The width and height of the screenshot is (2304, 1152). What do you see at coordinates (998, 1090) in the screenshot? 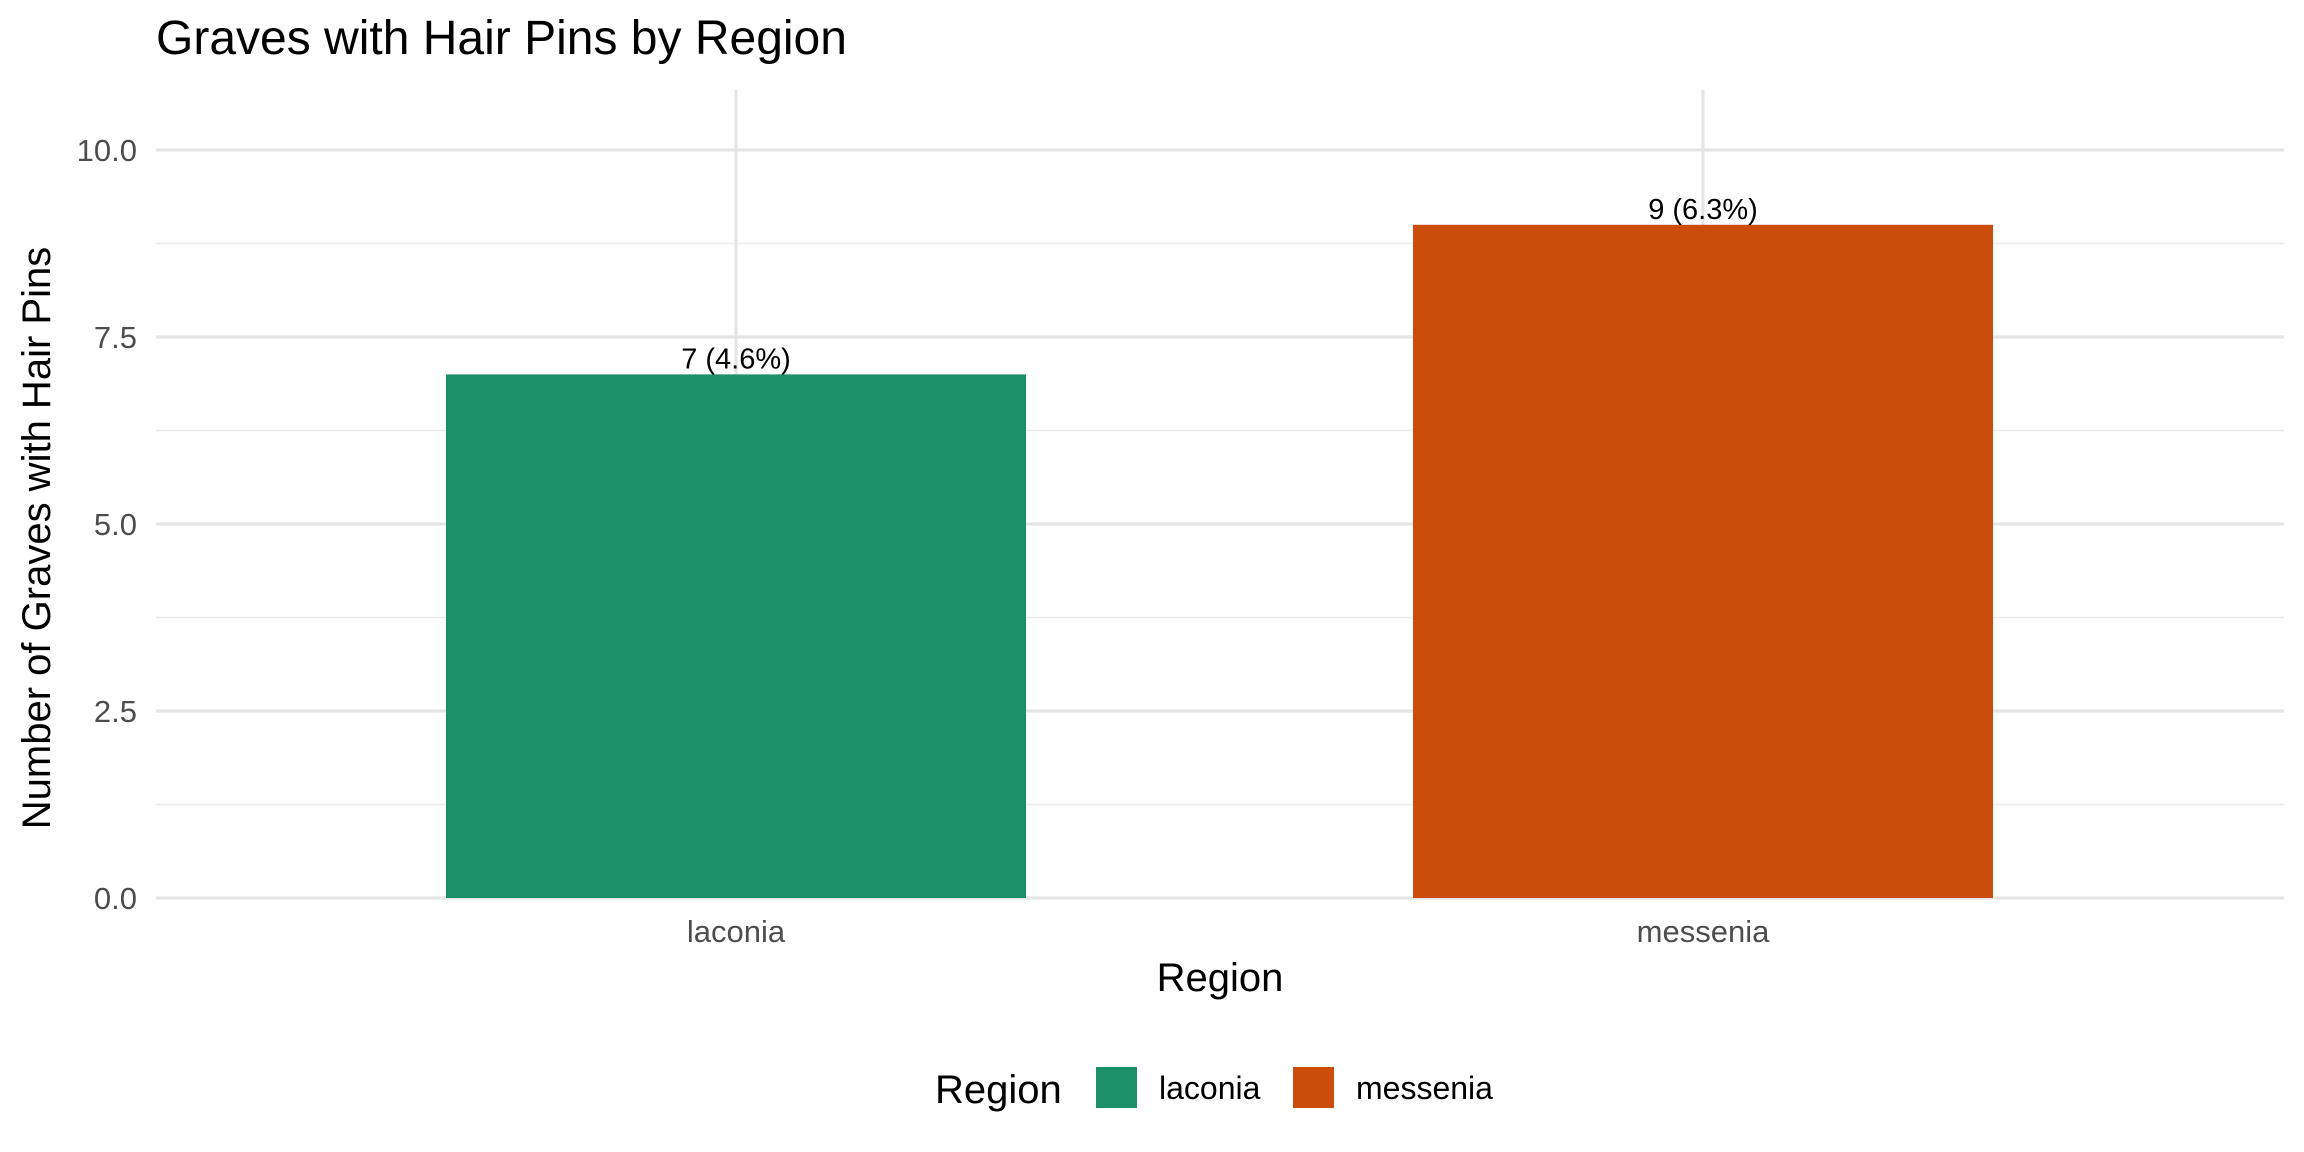
I see `legend-title: Region` at bounding box center [998, 1090].